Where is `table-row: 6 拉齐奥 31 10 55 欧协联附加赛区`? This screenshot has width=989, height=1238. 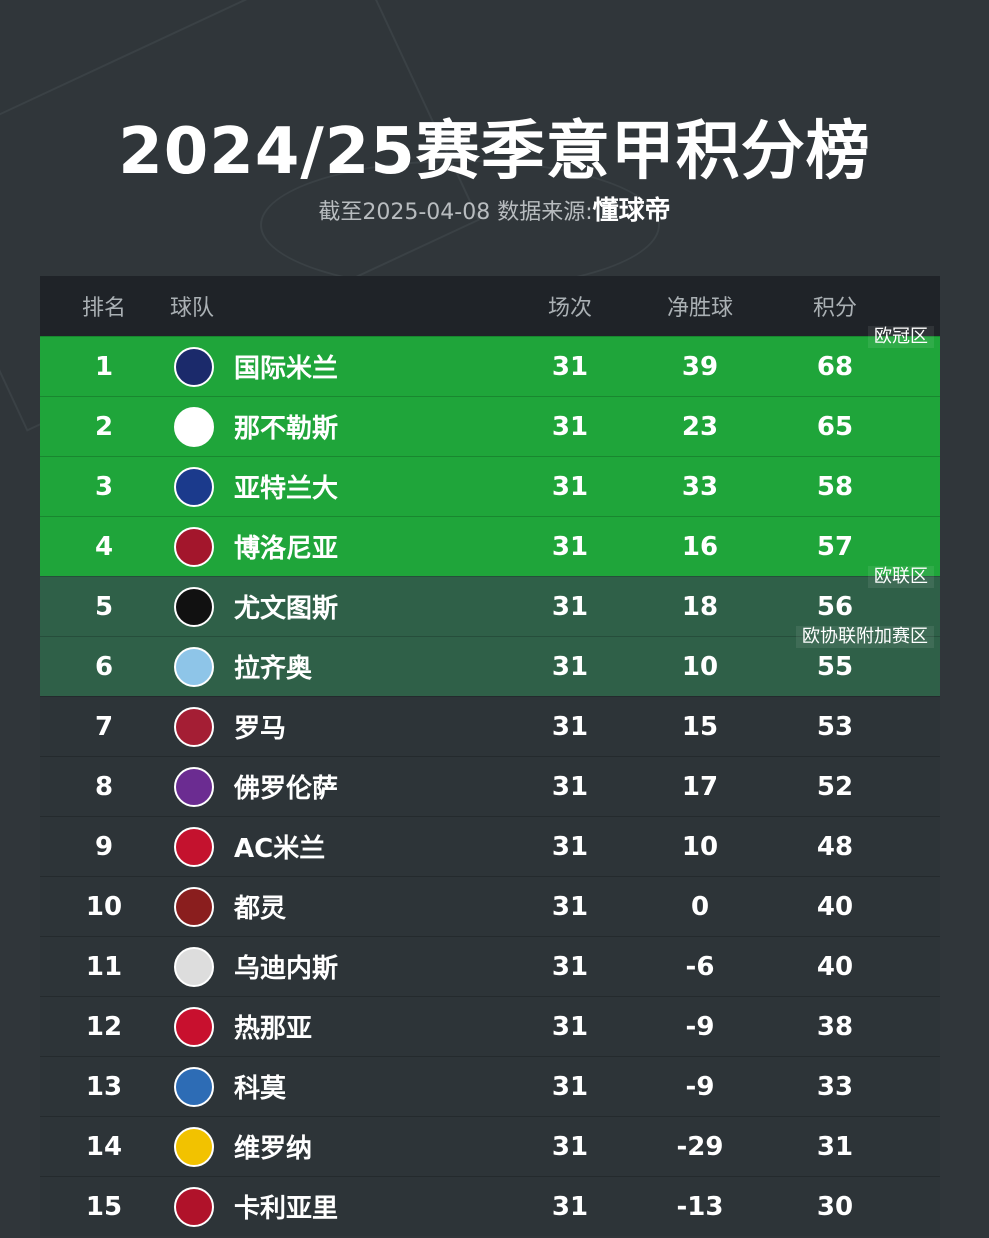
table-row: 6 拉齐奥 31 10 55 欧协联附加赛区 is located at coordinates (490, 661).